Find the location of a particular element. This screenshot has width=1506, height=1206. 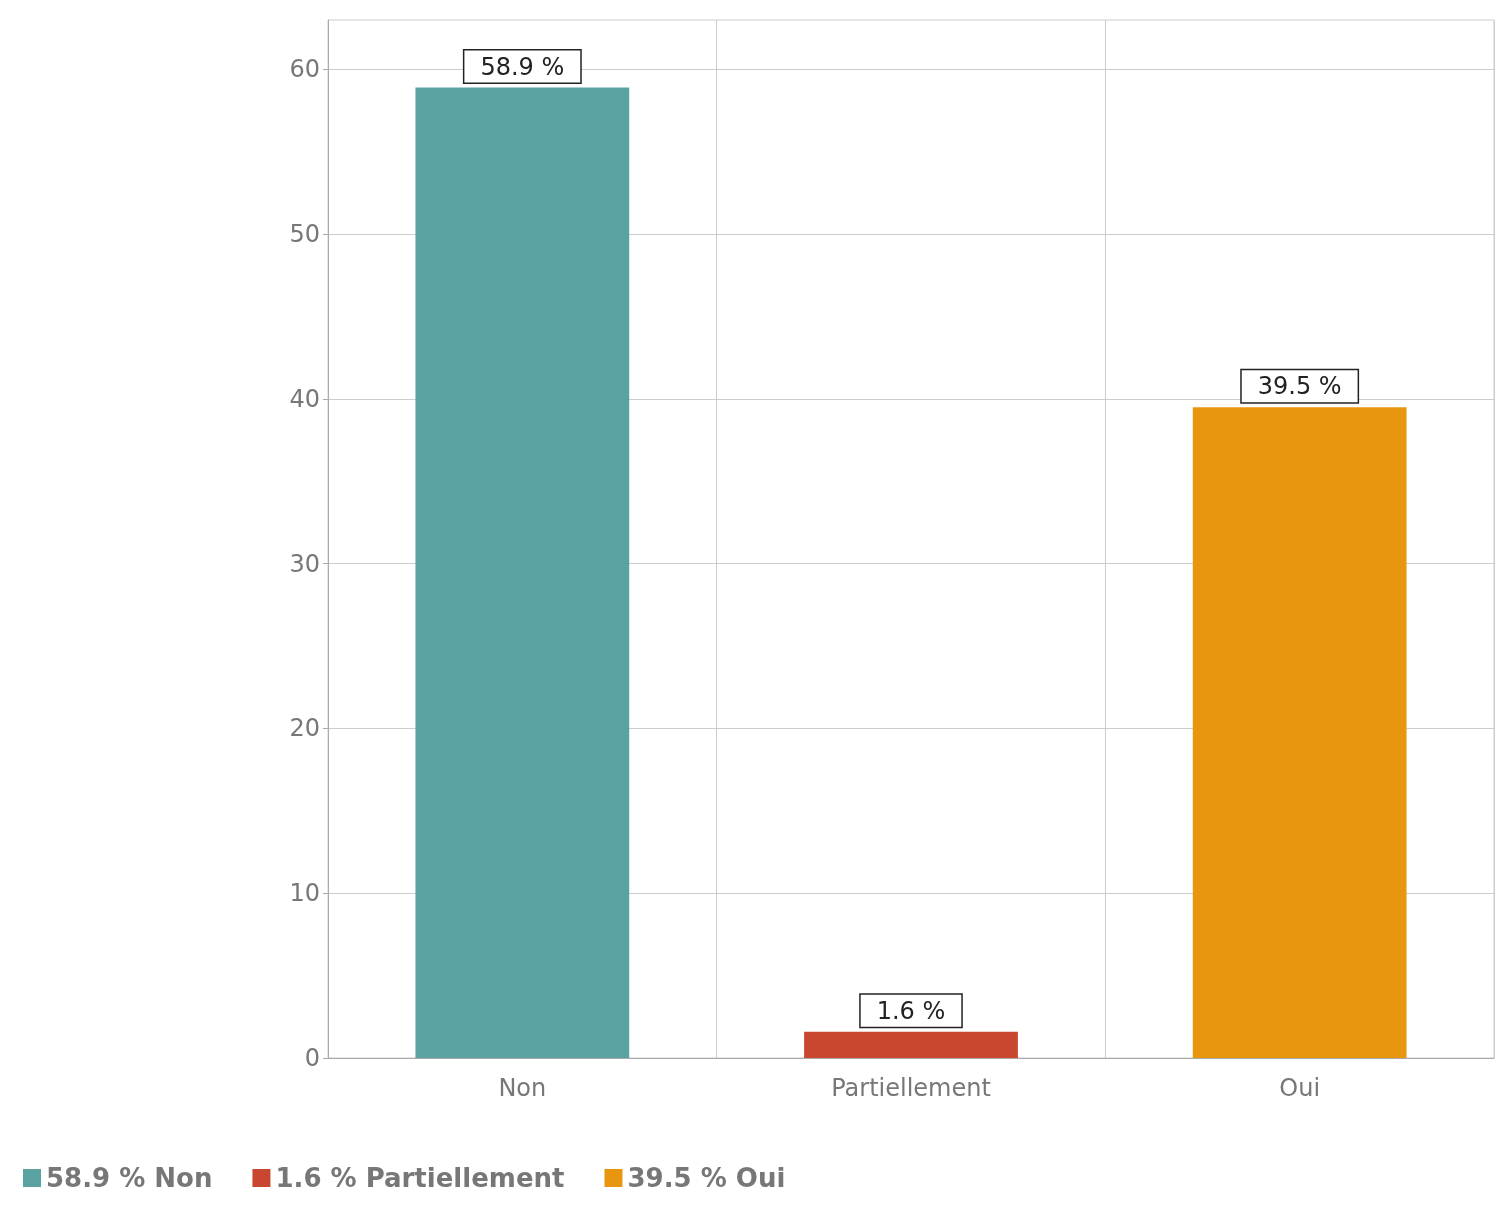

data-label: 58.9 % is located at coordinates (522, 66).